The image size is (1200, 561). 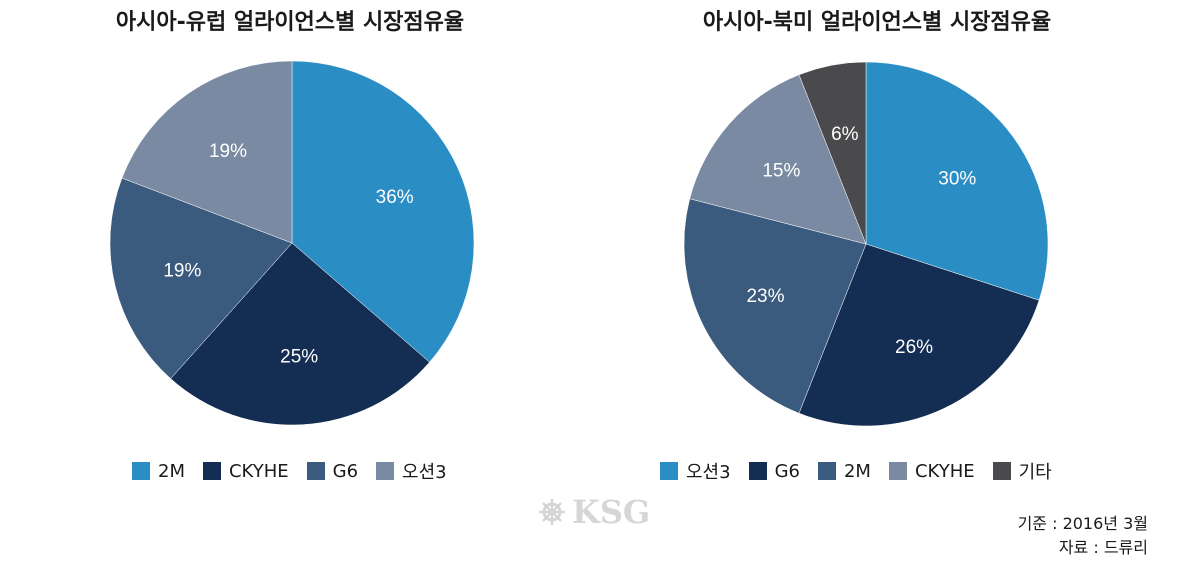 What do you see at coordinates (298, 471) in the screenshot?
I see `legend-asia-europe: 2M CKYHE G6 오션3` at bounding box center [298, 471].